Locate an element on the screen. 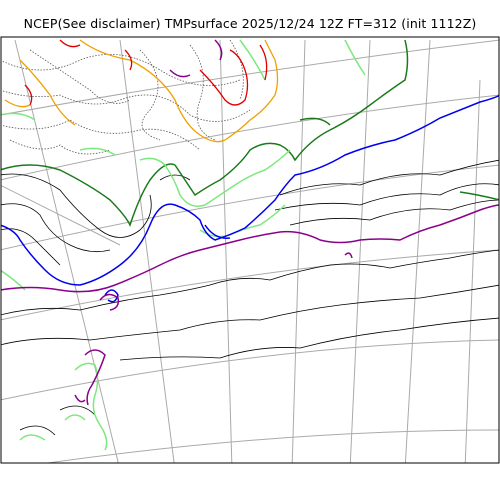 The image size is (500, 500). orange-contours is located at coordinates (141, 91).